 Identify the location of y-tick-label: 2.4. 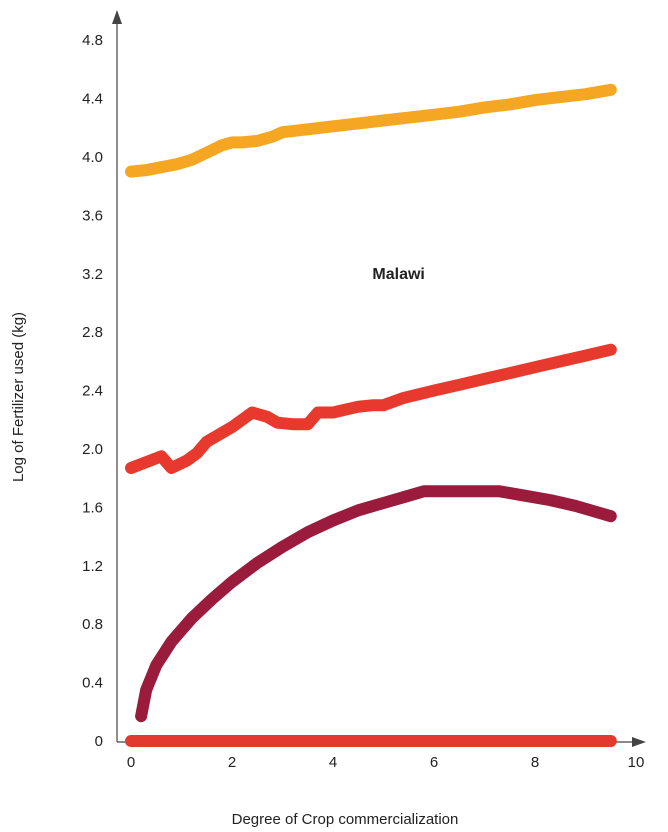
(92, 391).